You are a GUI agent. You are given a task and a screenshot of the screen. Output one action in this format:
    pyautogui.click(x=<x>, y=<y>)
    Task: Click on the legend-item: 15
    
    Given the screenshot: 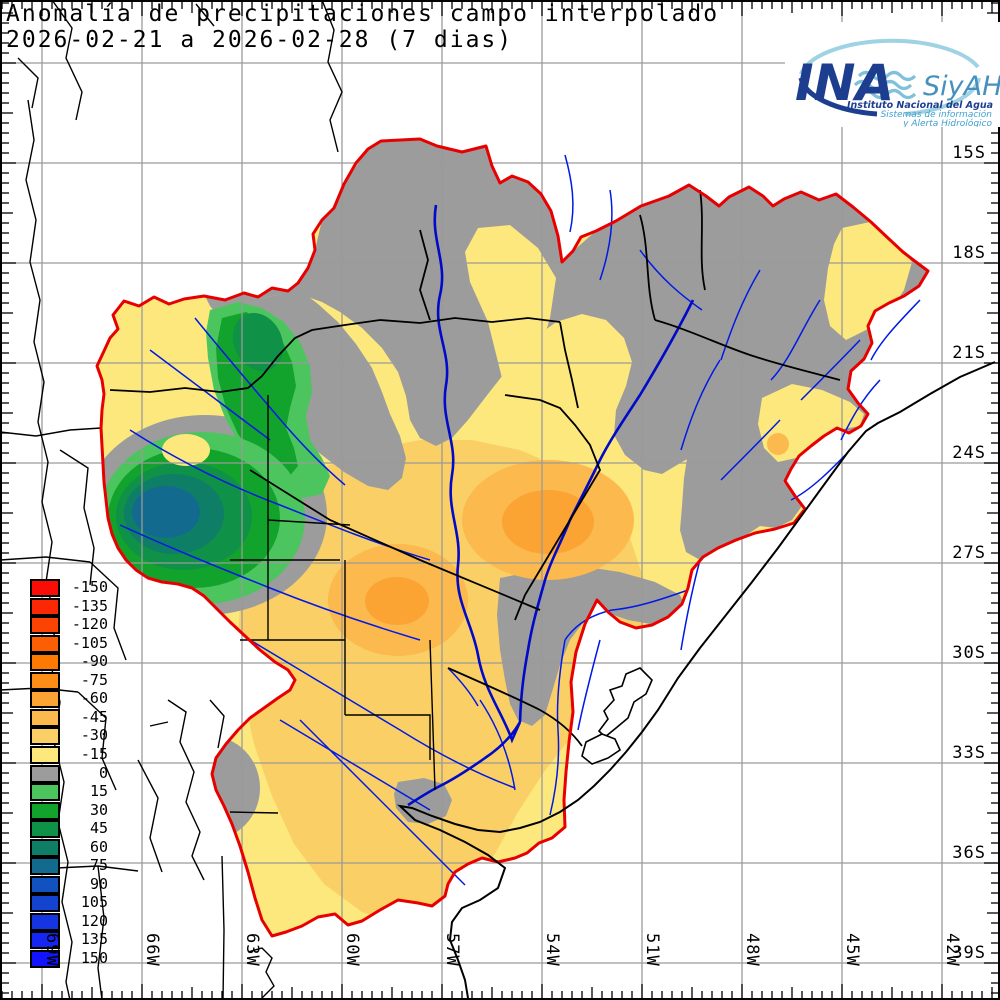 What is the action you would take?
    pyautogui.click(x=71, y=792)
    